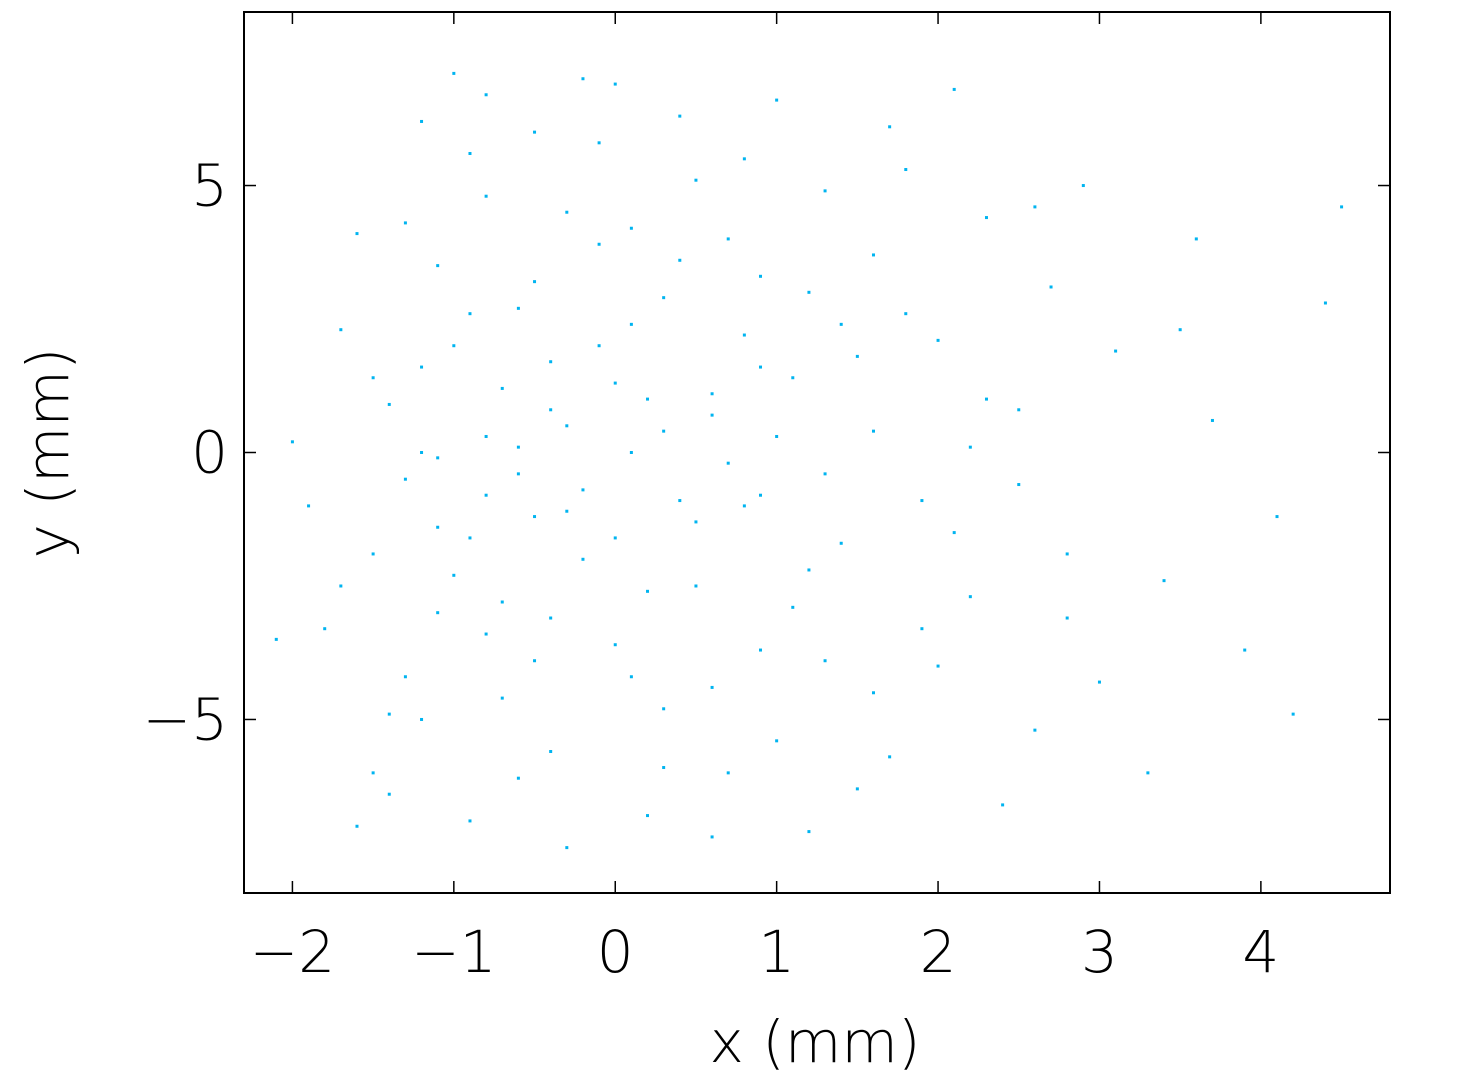  What do you see at coordinates (1260, 952) in the screenshot?
I see `x-tick-label: 4` at bounding box center [1260, 952].